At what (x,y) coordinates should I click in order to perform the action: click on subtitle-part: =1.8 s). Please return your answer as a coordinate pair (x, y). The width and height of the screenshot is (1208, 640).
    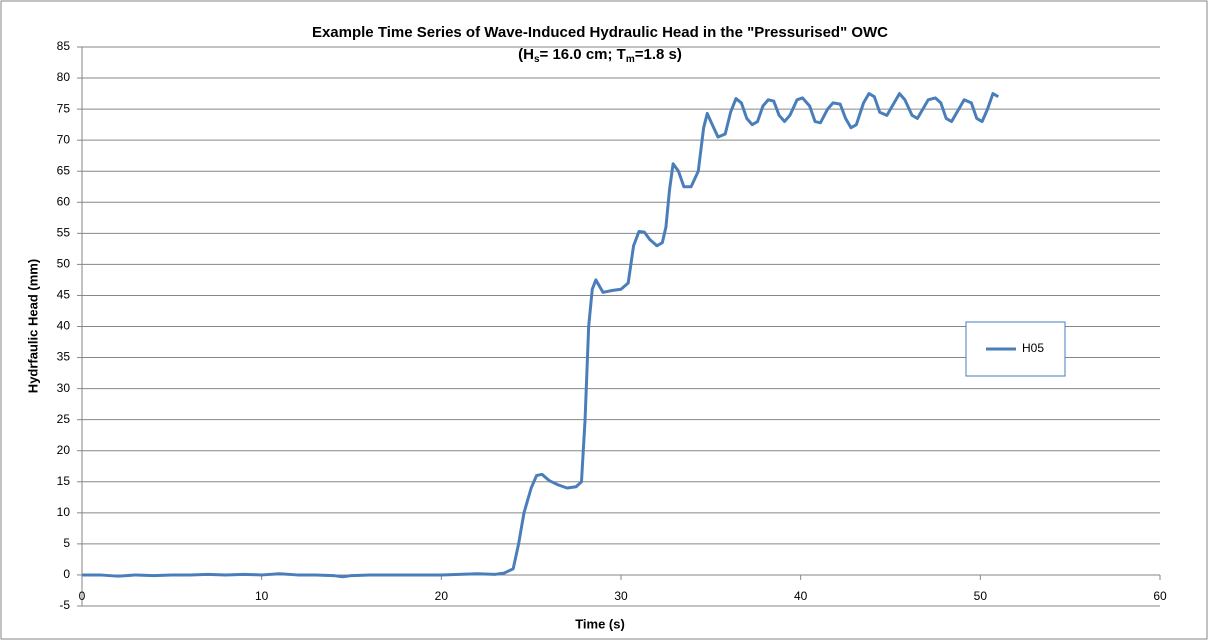
    Looking at the image, I should click on (658, 54).